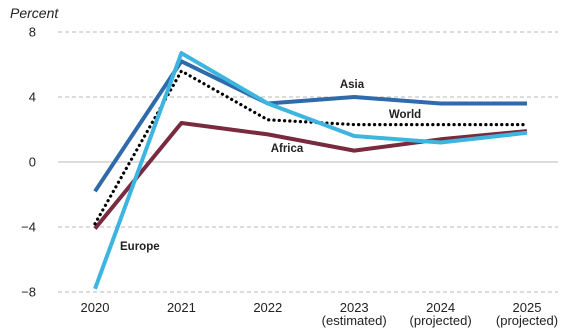 The height and width of the screenshot is (336, 567). What do you see at coordinates (181, 307) in the screenshot?
I see `x-tick-label: 2021` at bounding box center [181, 307].